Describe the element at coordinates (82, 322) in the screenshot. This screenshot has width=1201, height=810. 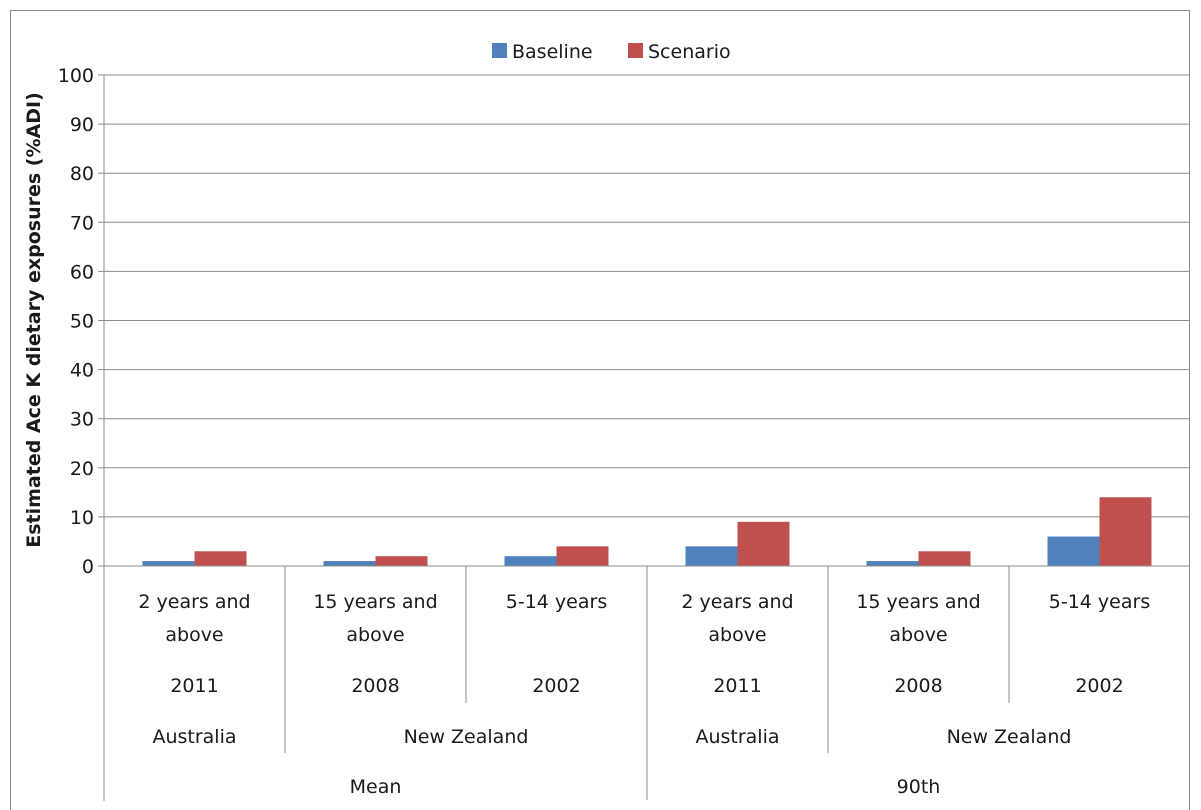
I see `y-tick-label: 50` at that location.